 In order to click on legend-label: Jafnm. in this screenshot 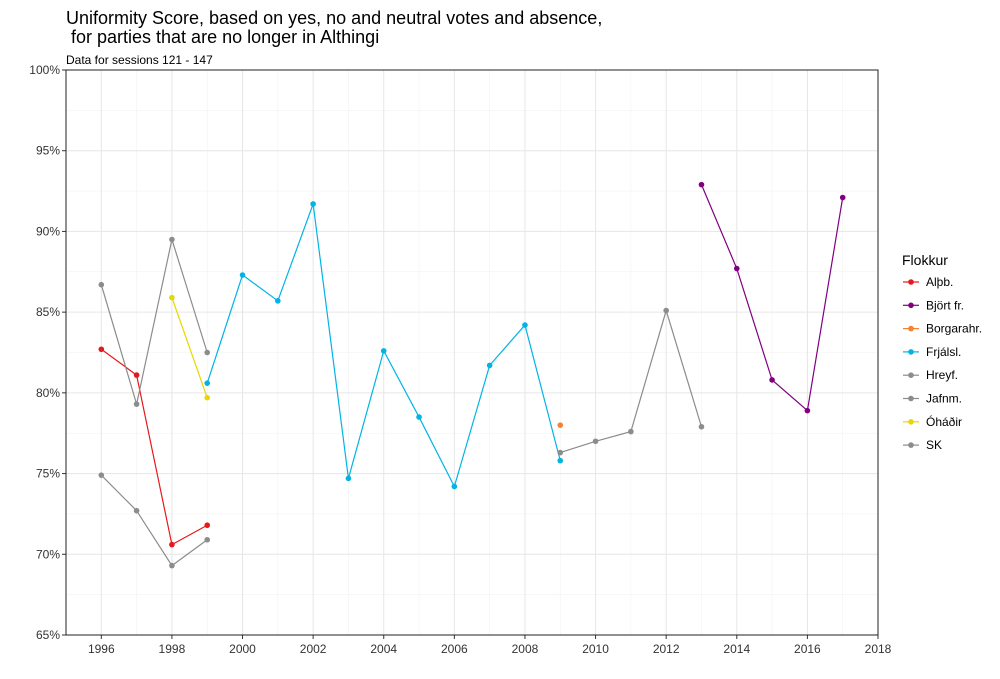, I will do `click(944, 399)`.